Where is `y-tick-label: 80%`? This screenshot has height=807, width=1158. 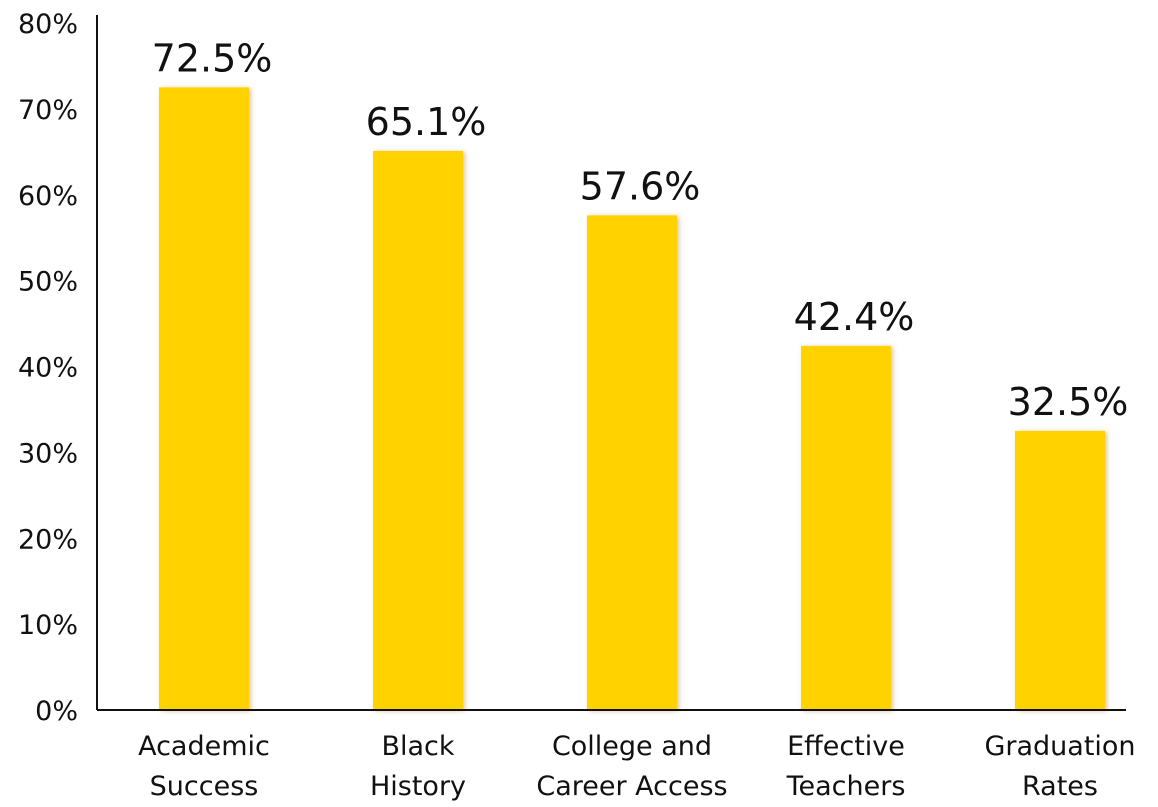
y-tick-label: 80% is located at coordinates (48, 24).